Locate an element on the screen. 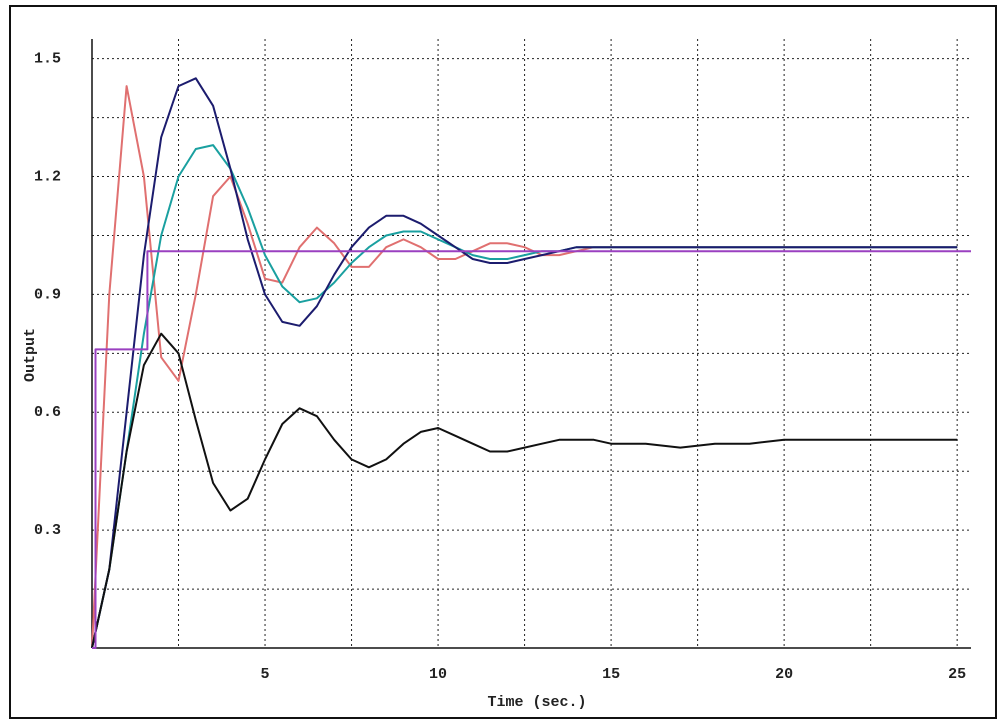  y-tick-label: 0.6 is located at coordinates (47, 412).